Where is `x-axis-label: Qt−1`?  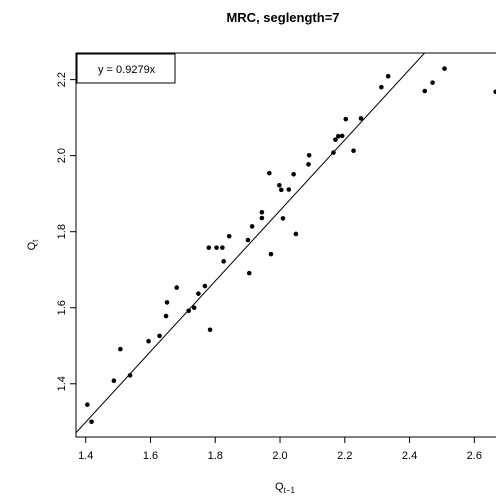 x-axis-label: Qt−1 is located at coordinates (285, 488).